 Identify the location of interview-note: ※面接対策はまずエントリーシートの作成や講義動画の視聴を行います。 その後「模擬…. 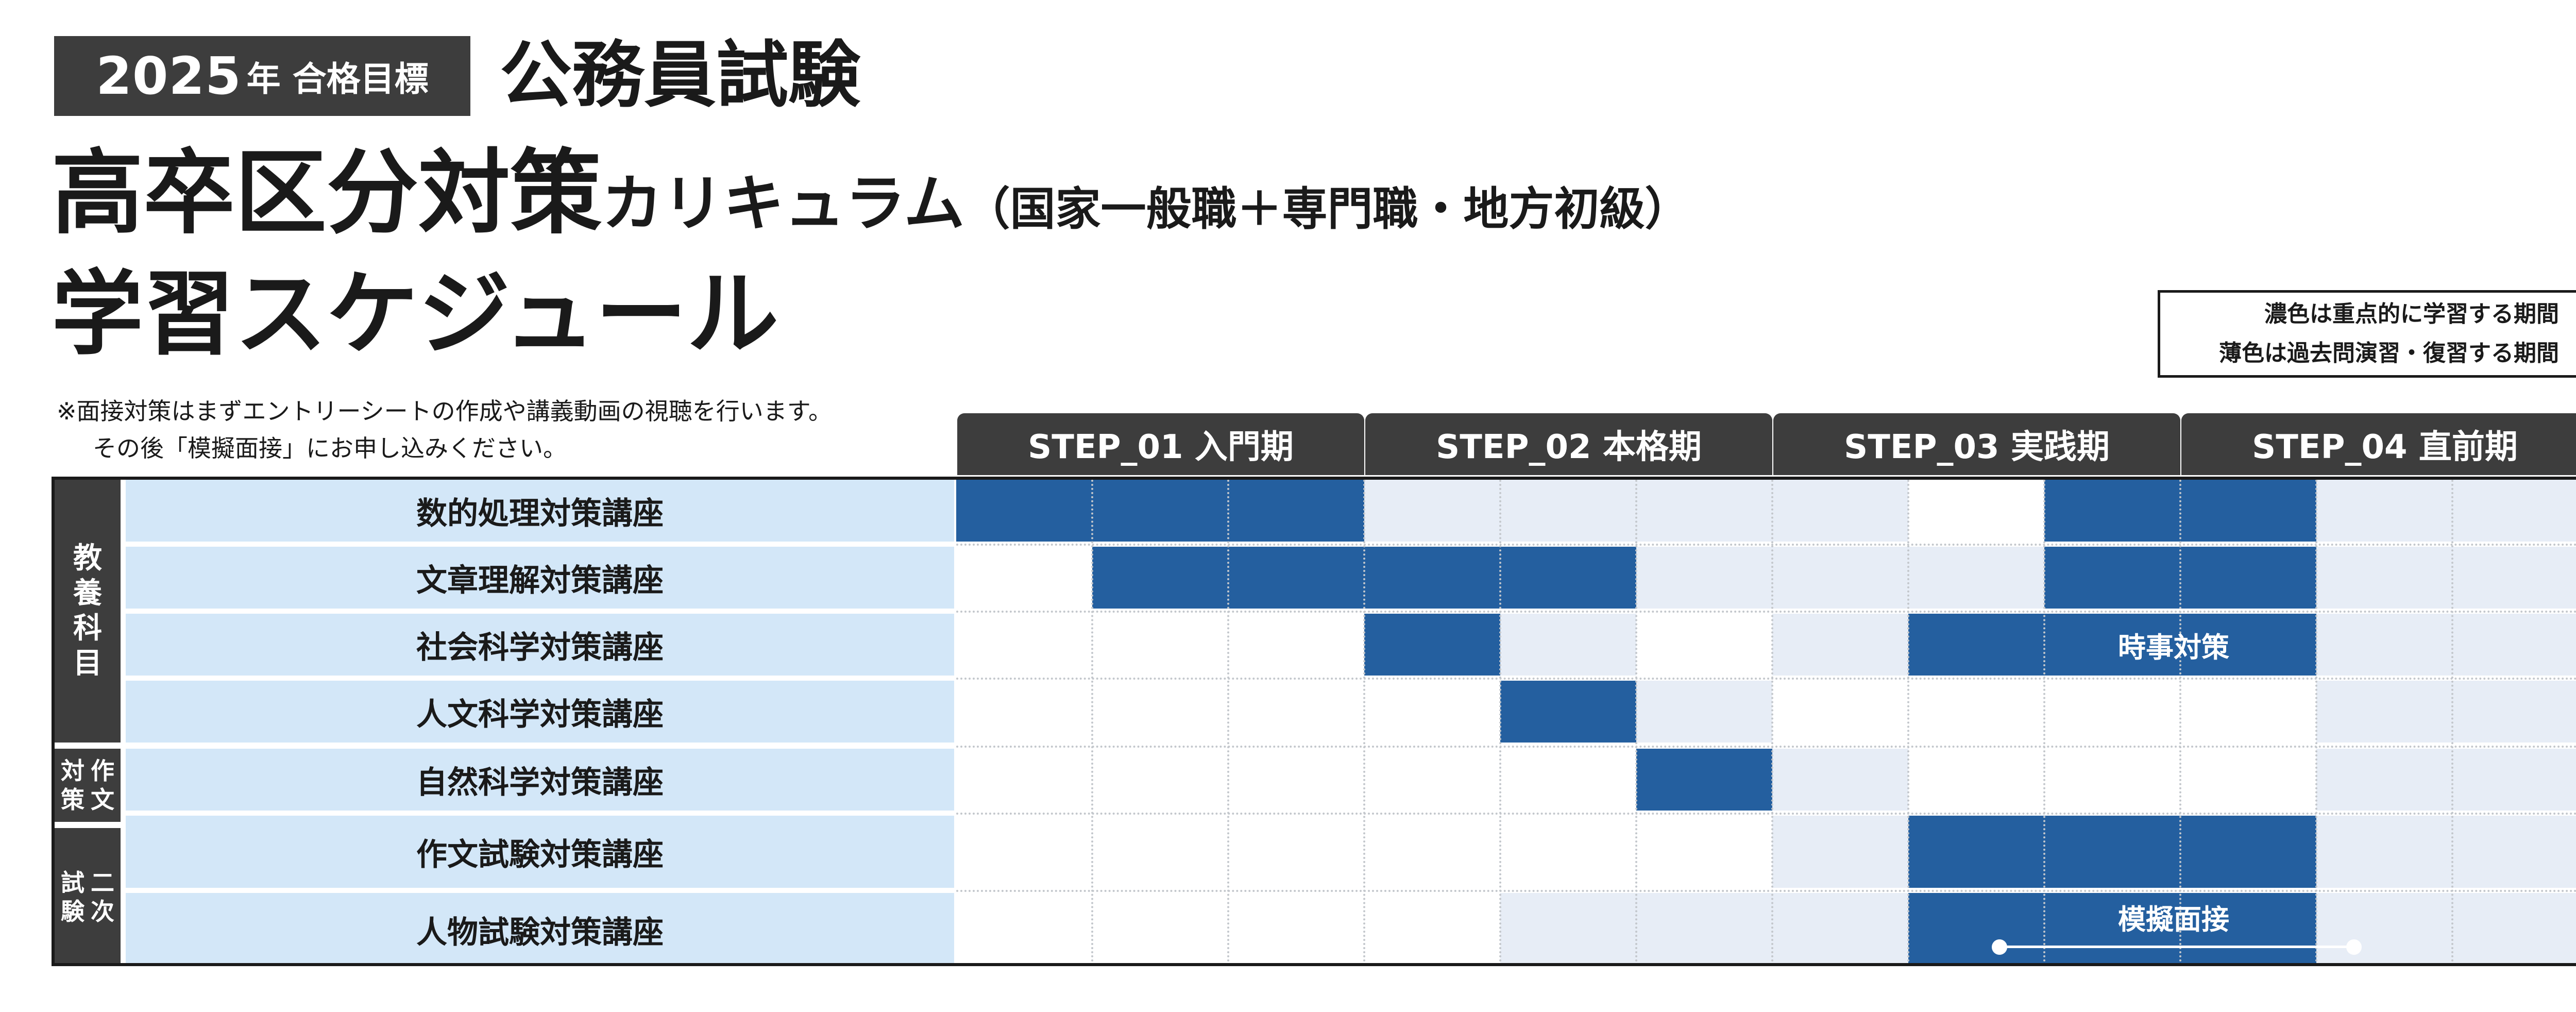
(444, 430).